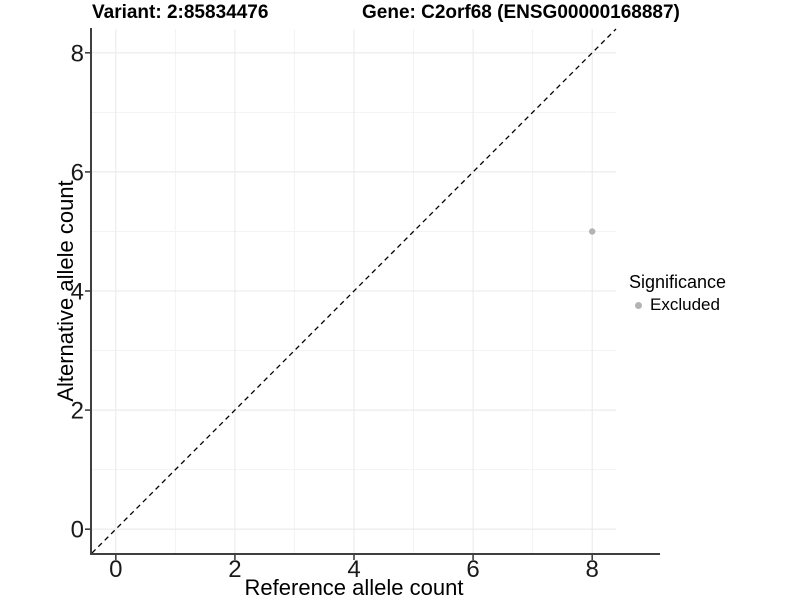 The height and width of the screenshot is (600, 800). Describe the element at coordinates (77, 530) in the screenshot. I see `y-tick-label: 0` at that location.